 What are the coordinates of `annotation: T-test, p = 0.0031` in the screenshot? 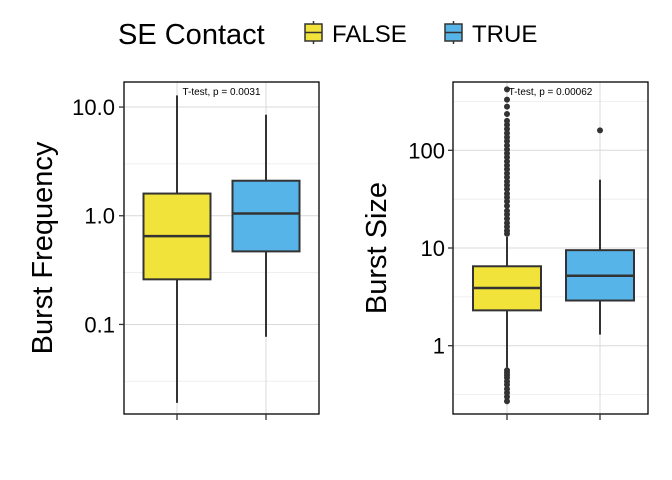 It's located at (221, 92).